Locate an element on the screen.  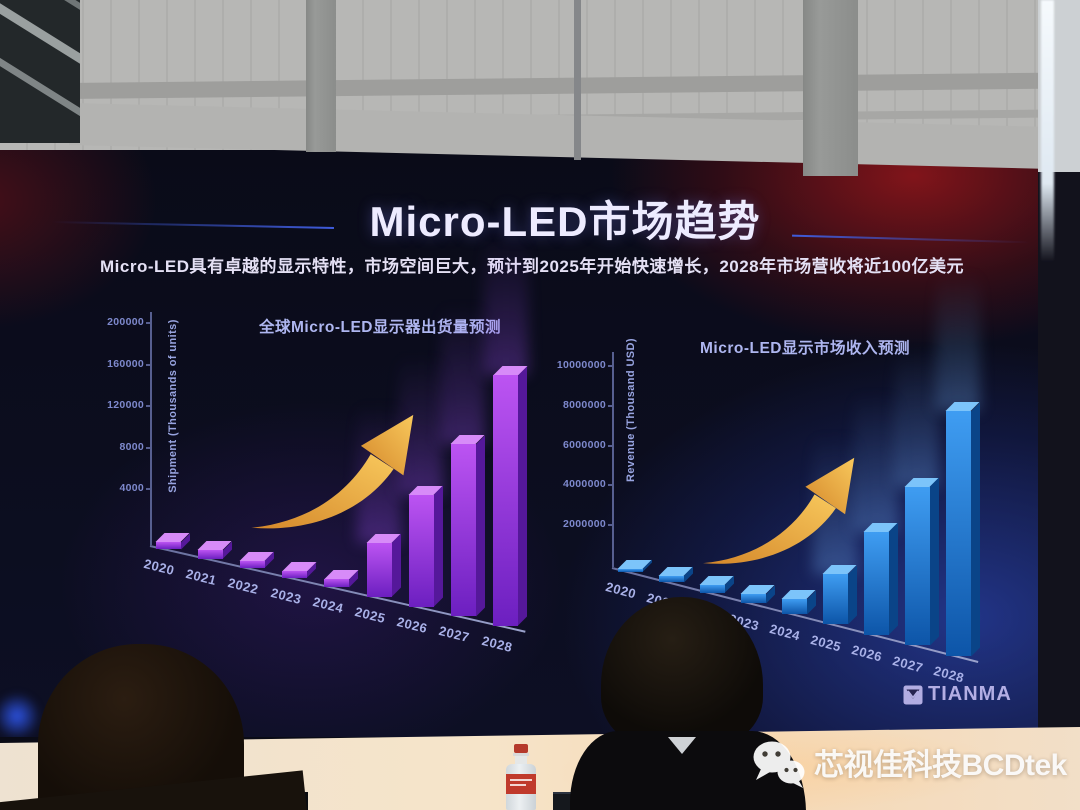
hall-right-column is located at coordinates (1059, 368).